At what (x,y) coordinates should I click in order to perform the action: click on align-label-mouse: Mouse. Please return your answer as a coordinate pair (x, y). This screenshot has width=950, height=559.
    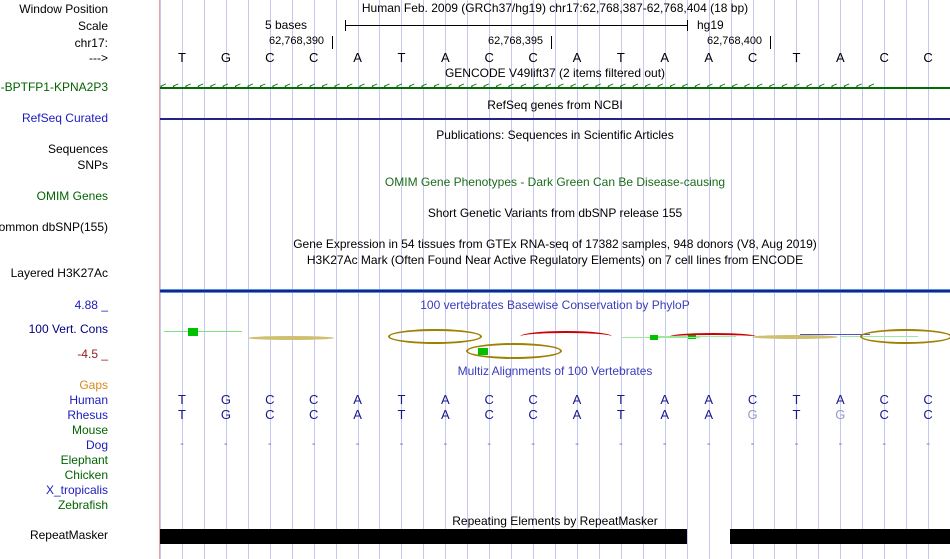
    Looking at the image, I should click on (89, 430).